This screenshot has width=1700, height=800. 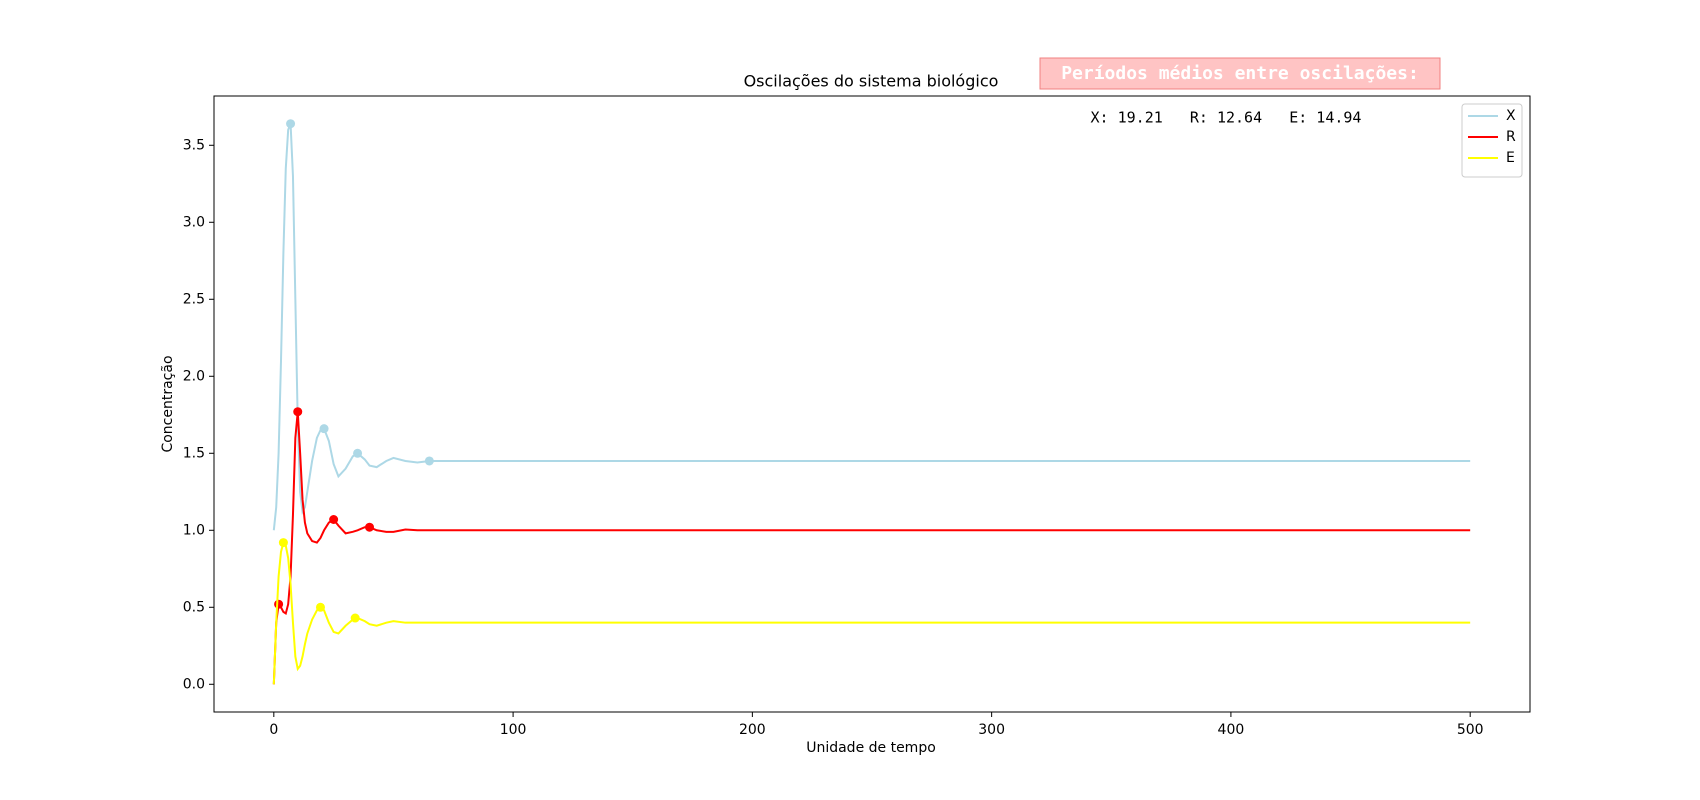 What do you see at coordinates (1511, 137) in the screenshot?
I see `legend-label: R` at bounding box center [1511, 137].